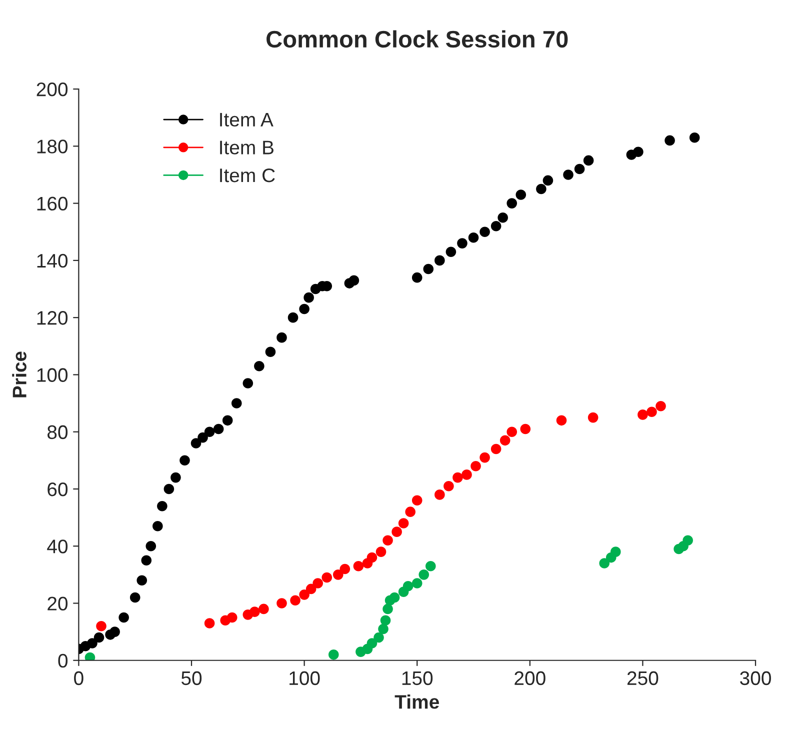 Image resolution: width=787 pixels, height=742 pixels. I want to click on y-tick-label: 180, so click(52, 147).